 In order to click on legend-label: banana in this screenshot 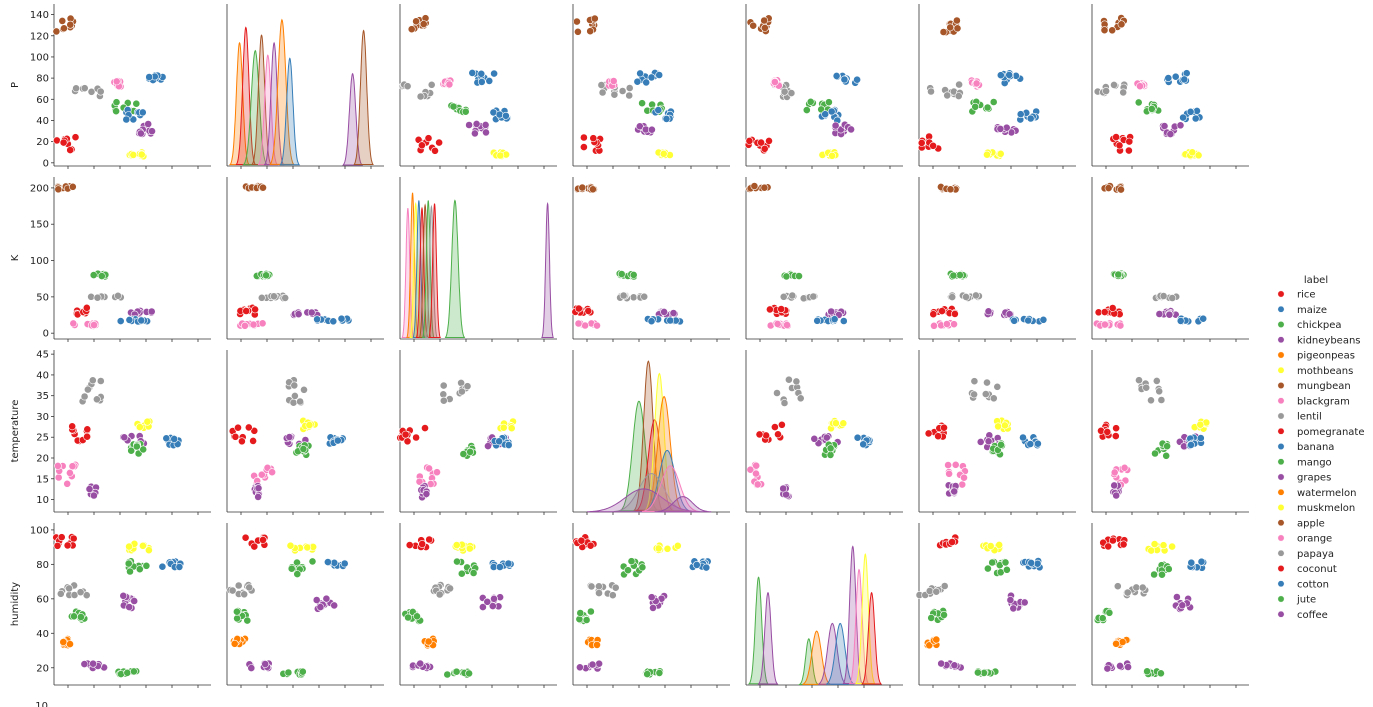, I will do `click(1315, 447)`.